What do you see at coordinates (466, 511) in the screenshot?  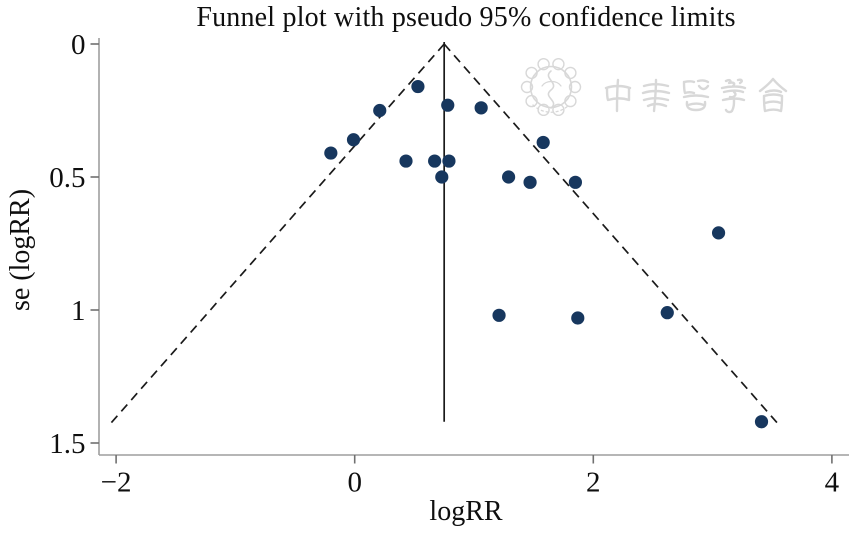 I see `x-axis-label: logRR` at bounding box center [466, 511].